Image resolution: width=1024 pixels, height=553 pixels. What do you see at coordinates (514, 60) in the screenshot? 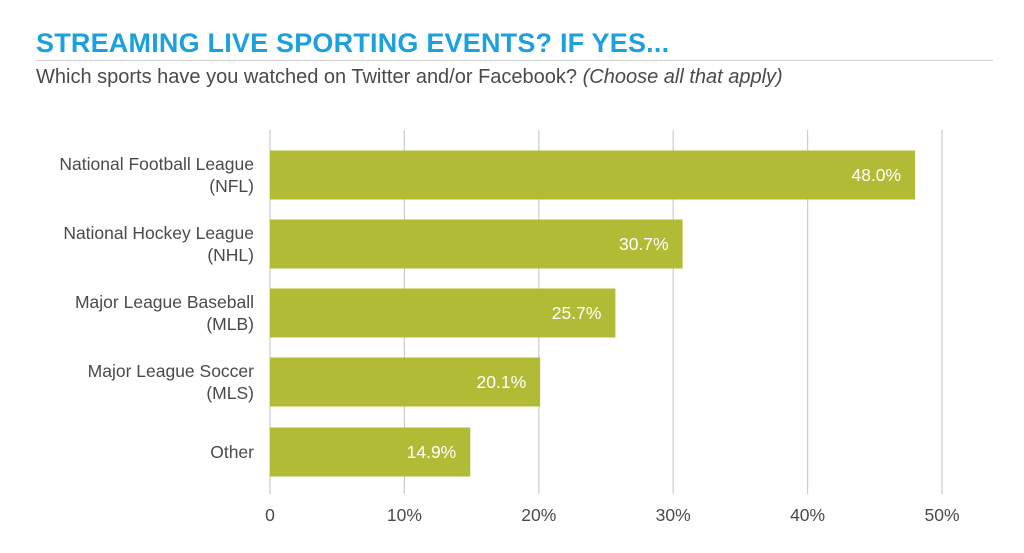
I see `title-divider` at bounding box center [514, 60].